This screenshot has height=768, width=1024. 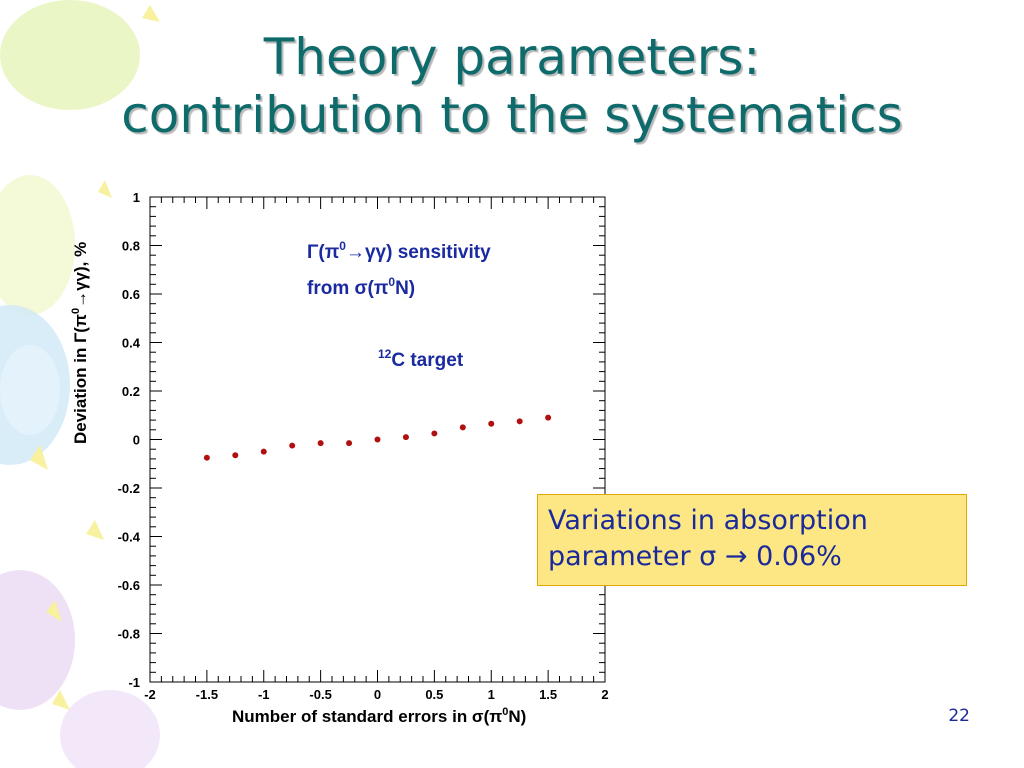 I want to click on y-tick-label: 0.8, so click(x=131, y=246).